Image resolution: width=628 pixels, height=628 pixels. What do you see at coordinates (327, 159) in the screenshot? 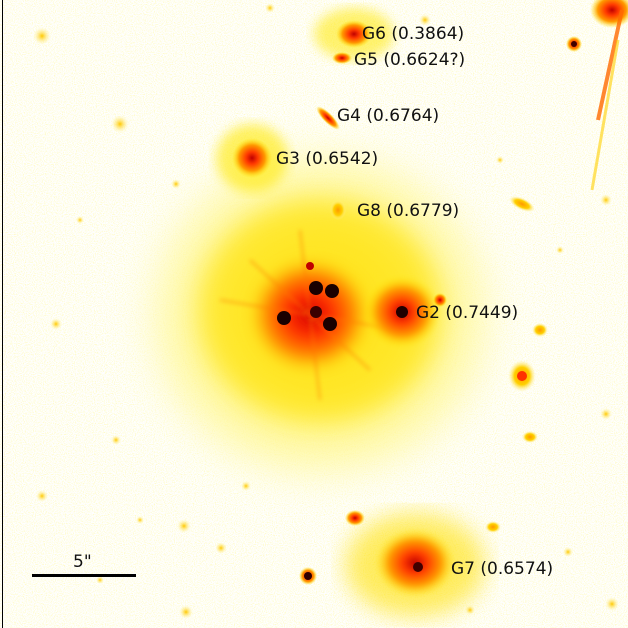
I see `label-g3: G3 (0.6542)` at bounding box center [327, 159].